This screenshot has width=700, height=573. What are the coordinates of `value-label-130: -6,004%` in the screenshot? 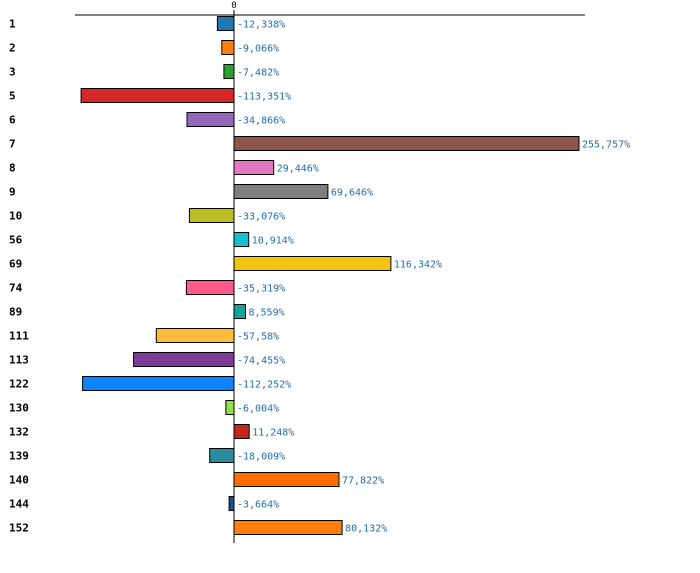 It's located at (258, 409).